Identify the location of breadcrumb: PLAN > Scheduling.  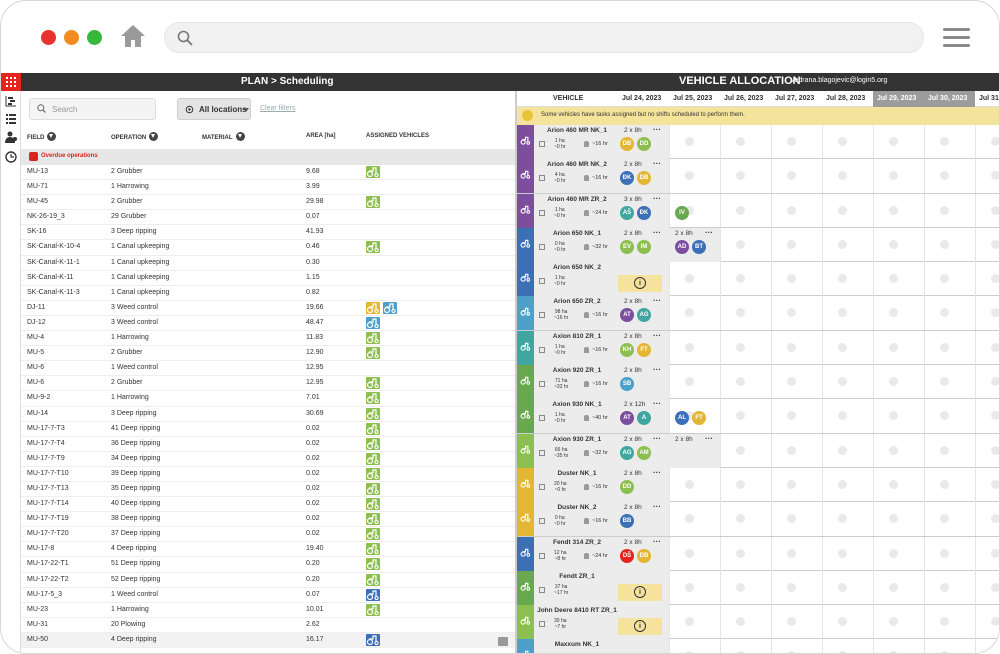
(287, 81).